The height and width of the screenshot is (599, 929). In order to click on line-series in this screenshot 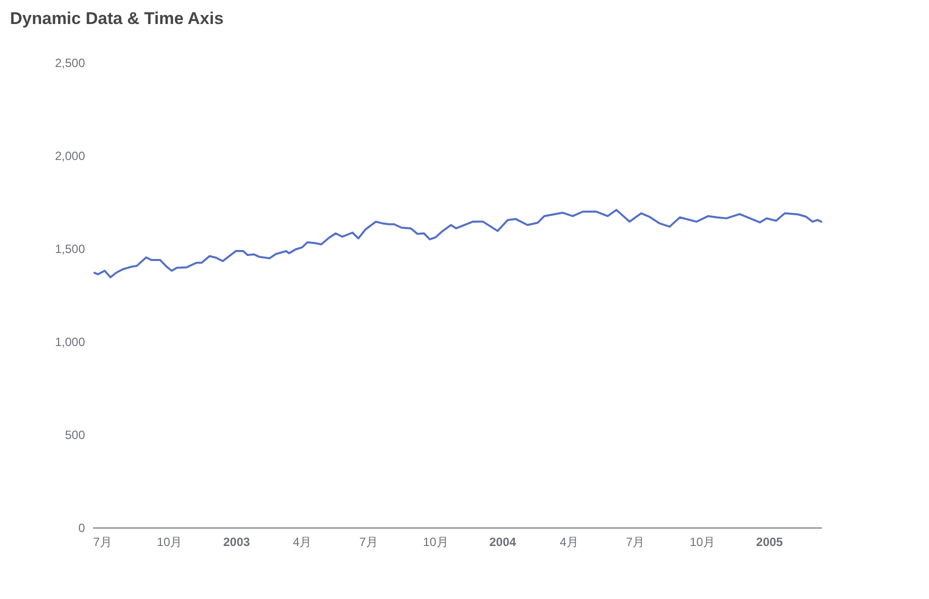, I will do `click(457, 243)`.